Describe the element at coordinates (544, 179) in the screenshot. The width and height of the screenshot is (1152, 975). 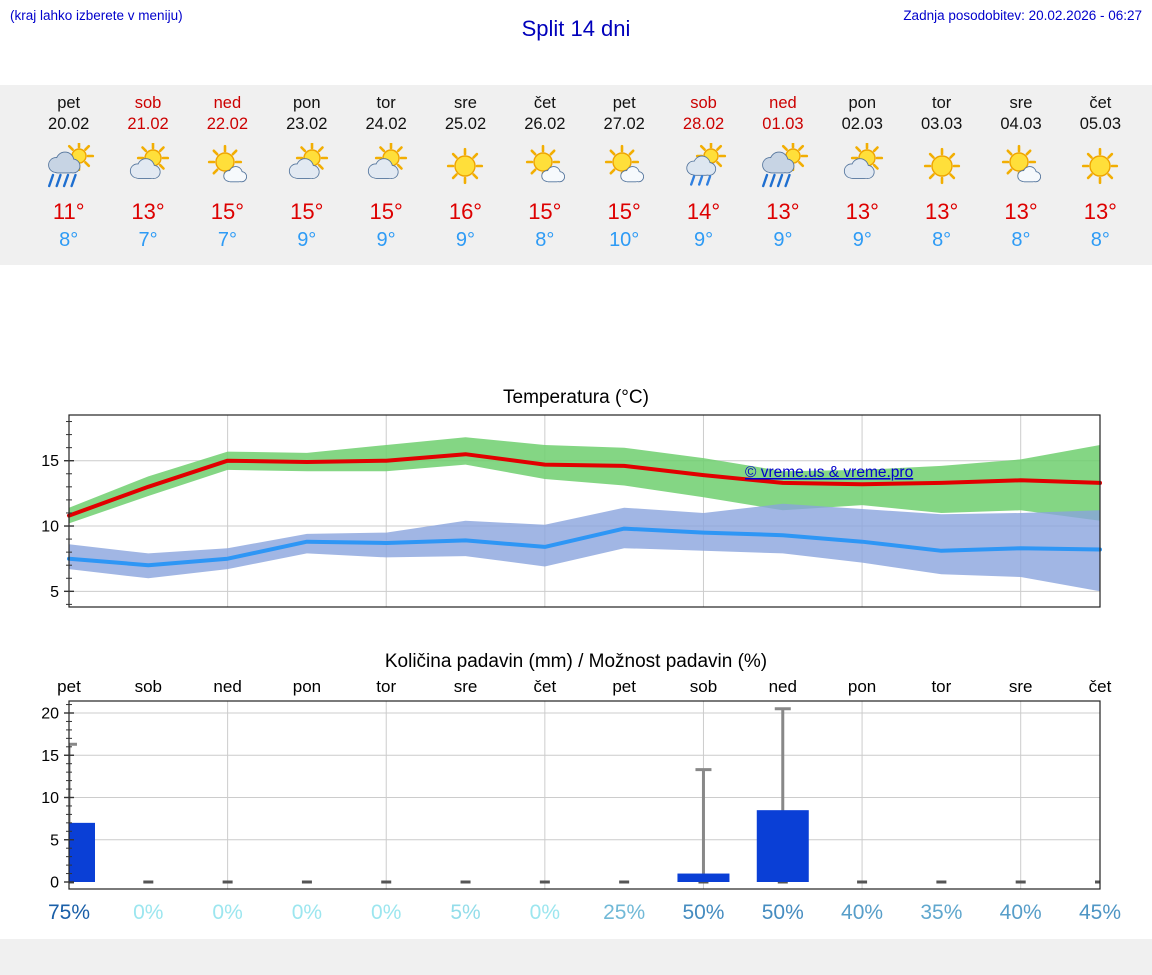
I see `forecast-day-column: čet 26.02 15° 8°` at that location.